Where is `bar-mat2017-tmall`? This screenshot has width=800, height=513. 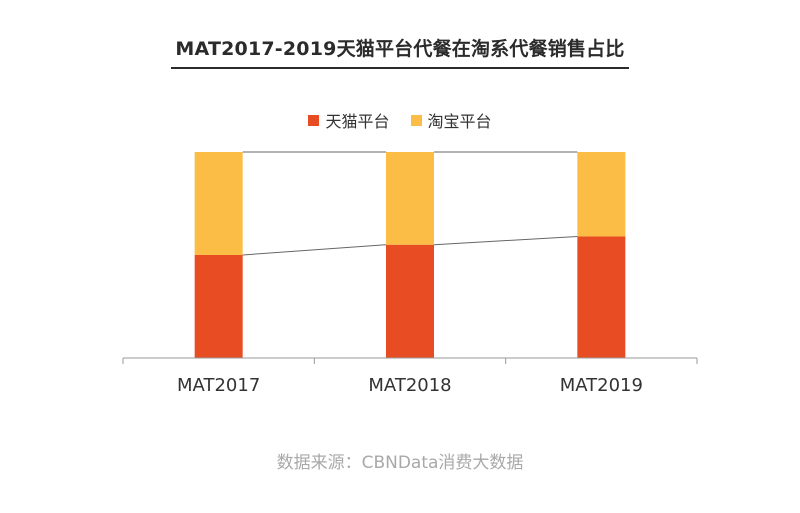 bar-mat2017-tmall is located at coordinates (218, 306).